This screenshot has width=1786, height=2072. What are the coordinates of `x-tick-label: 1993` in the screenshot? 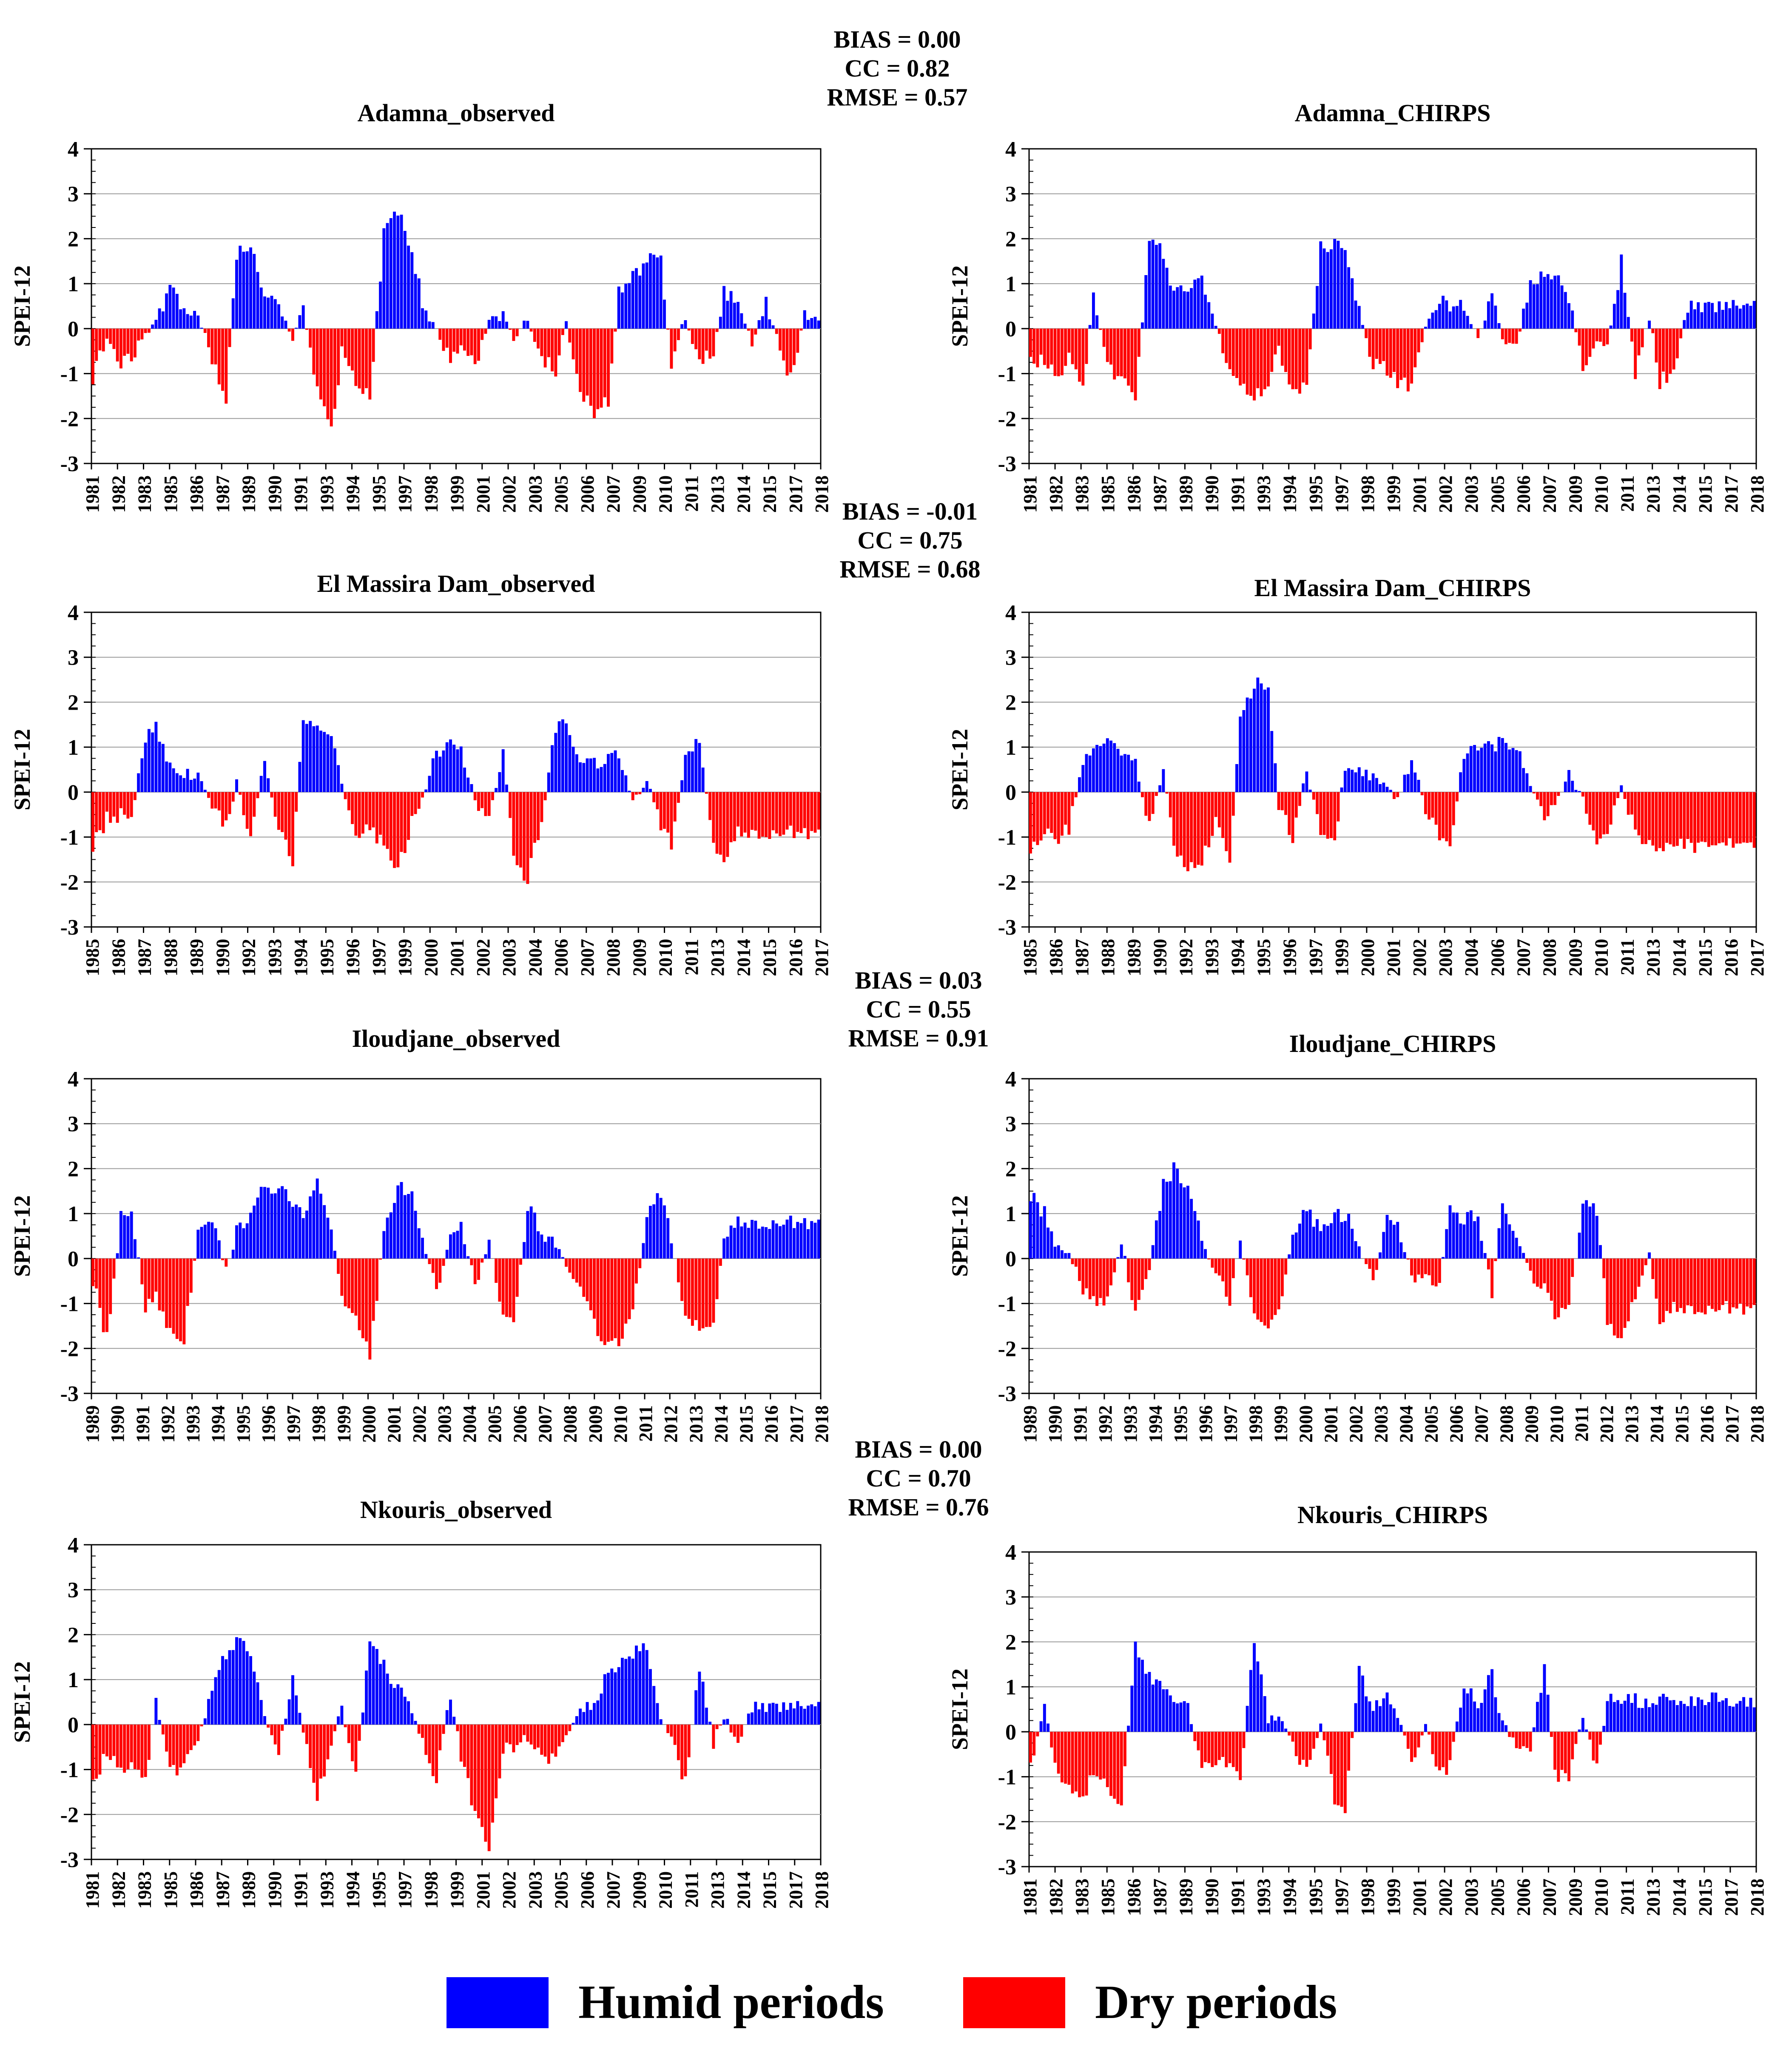 It's located at (326, 1890).